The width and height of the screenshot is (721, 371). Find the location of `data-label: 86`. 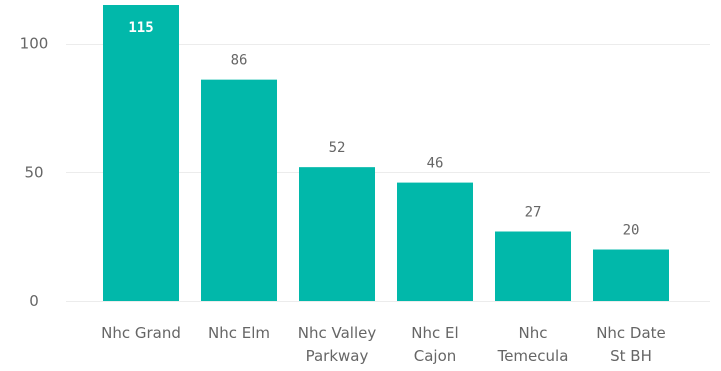

data-label: 86 is located at coordinates (239, 61).